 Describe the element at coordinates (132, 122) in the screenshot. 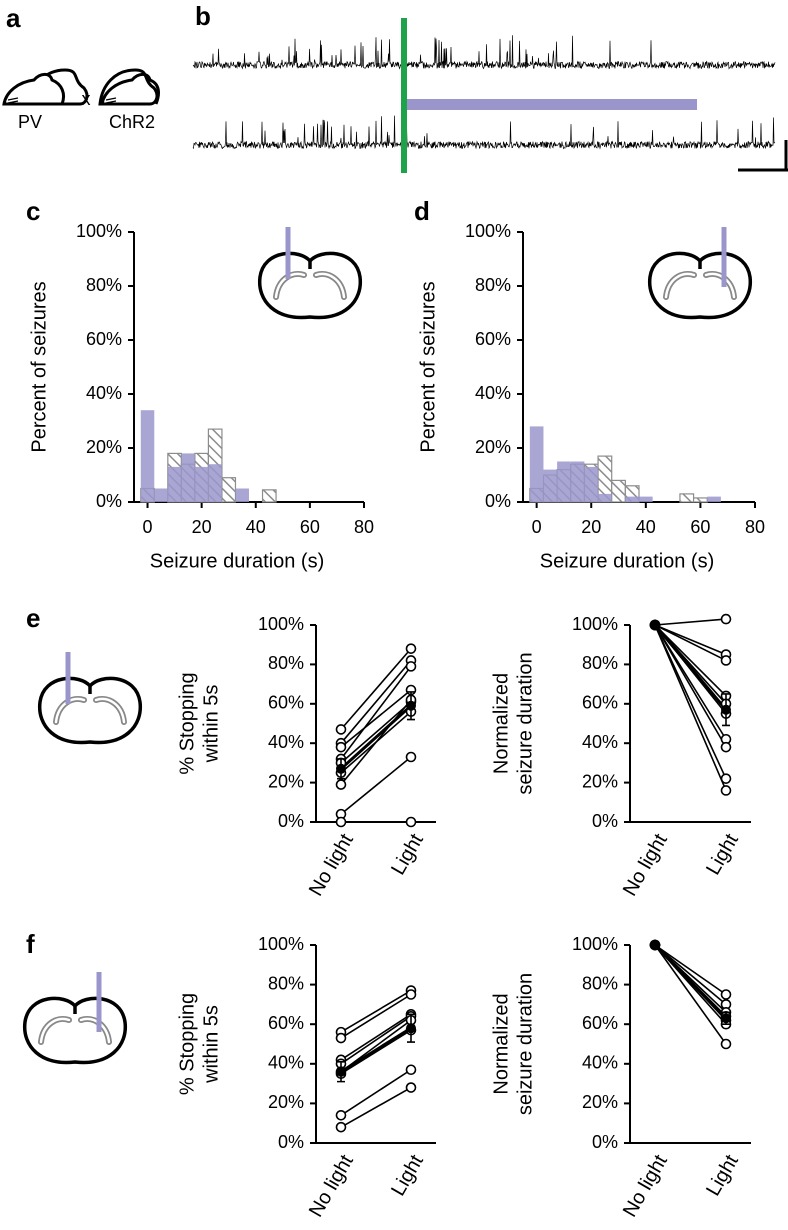

I see `mouse-label: ChR2` at that location.